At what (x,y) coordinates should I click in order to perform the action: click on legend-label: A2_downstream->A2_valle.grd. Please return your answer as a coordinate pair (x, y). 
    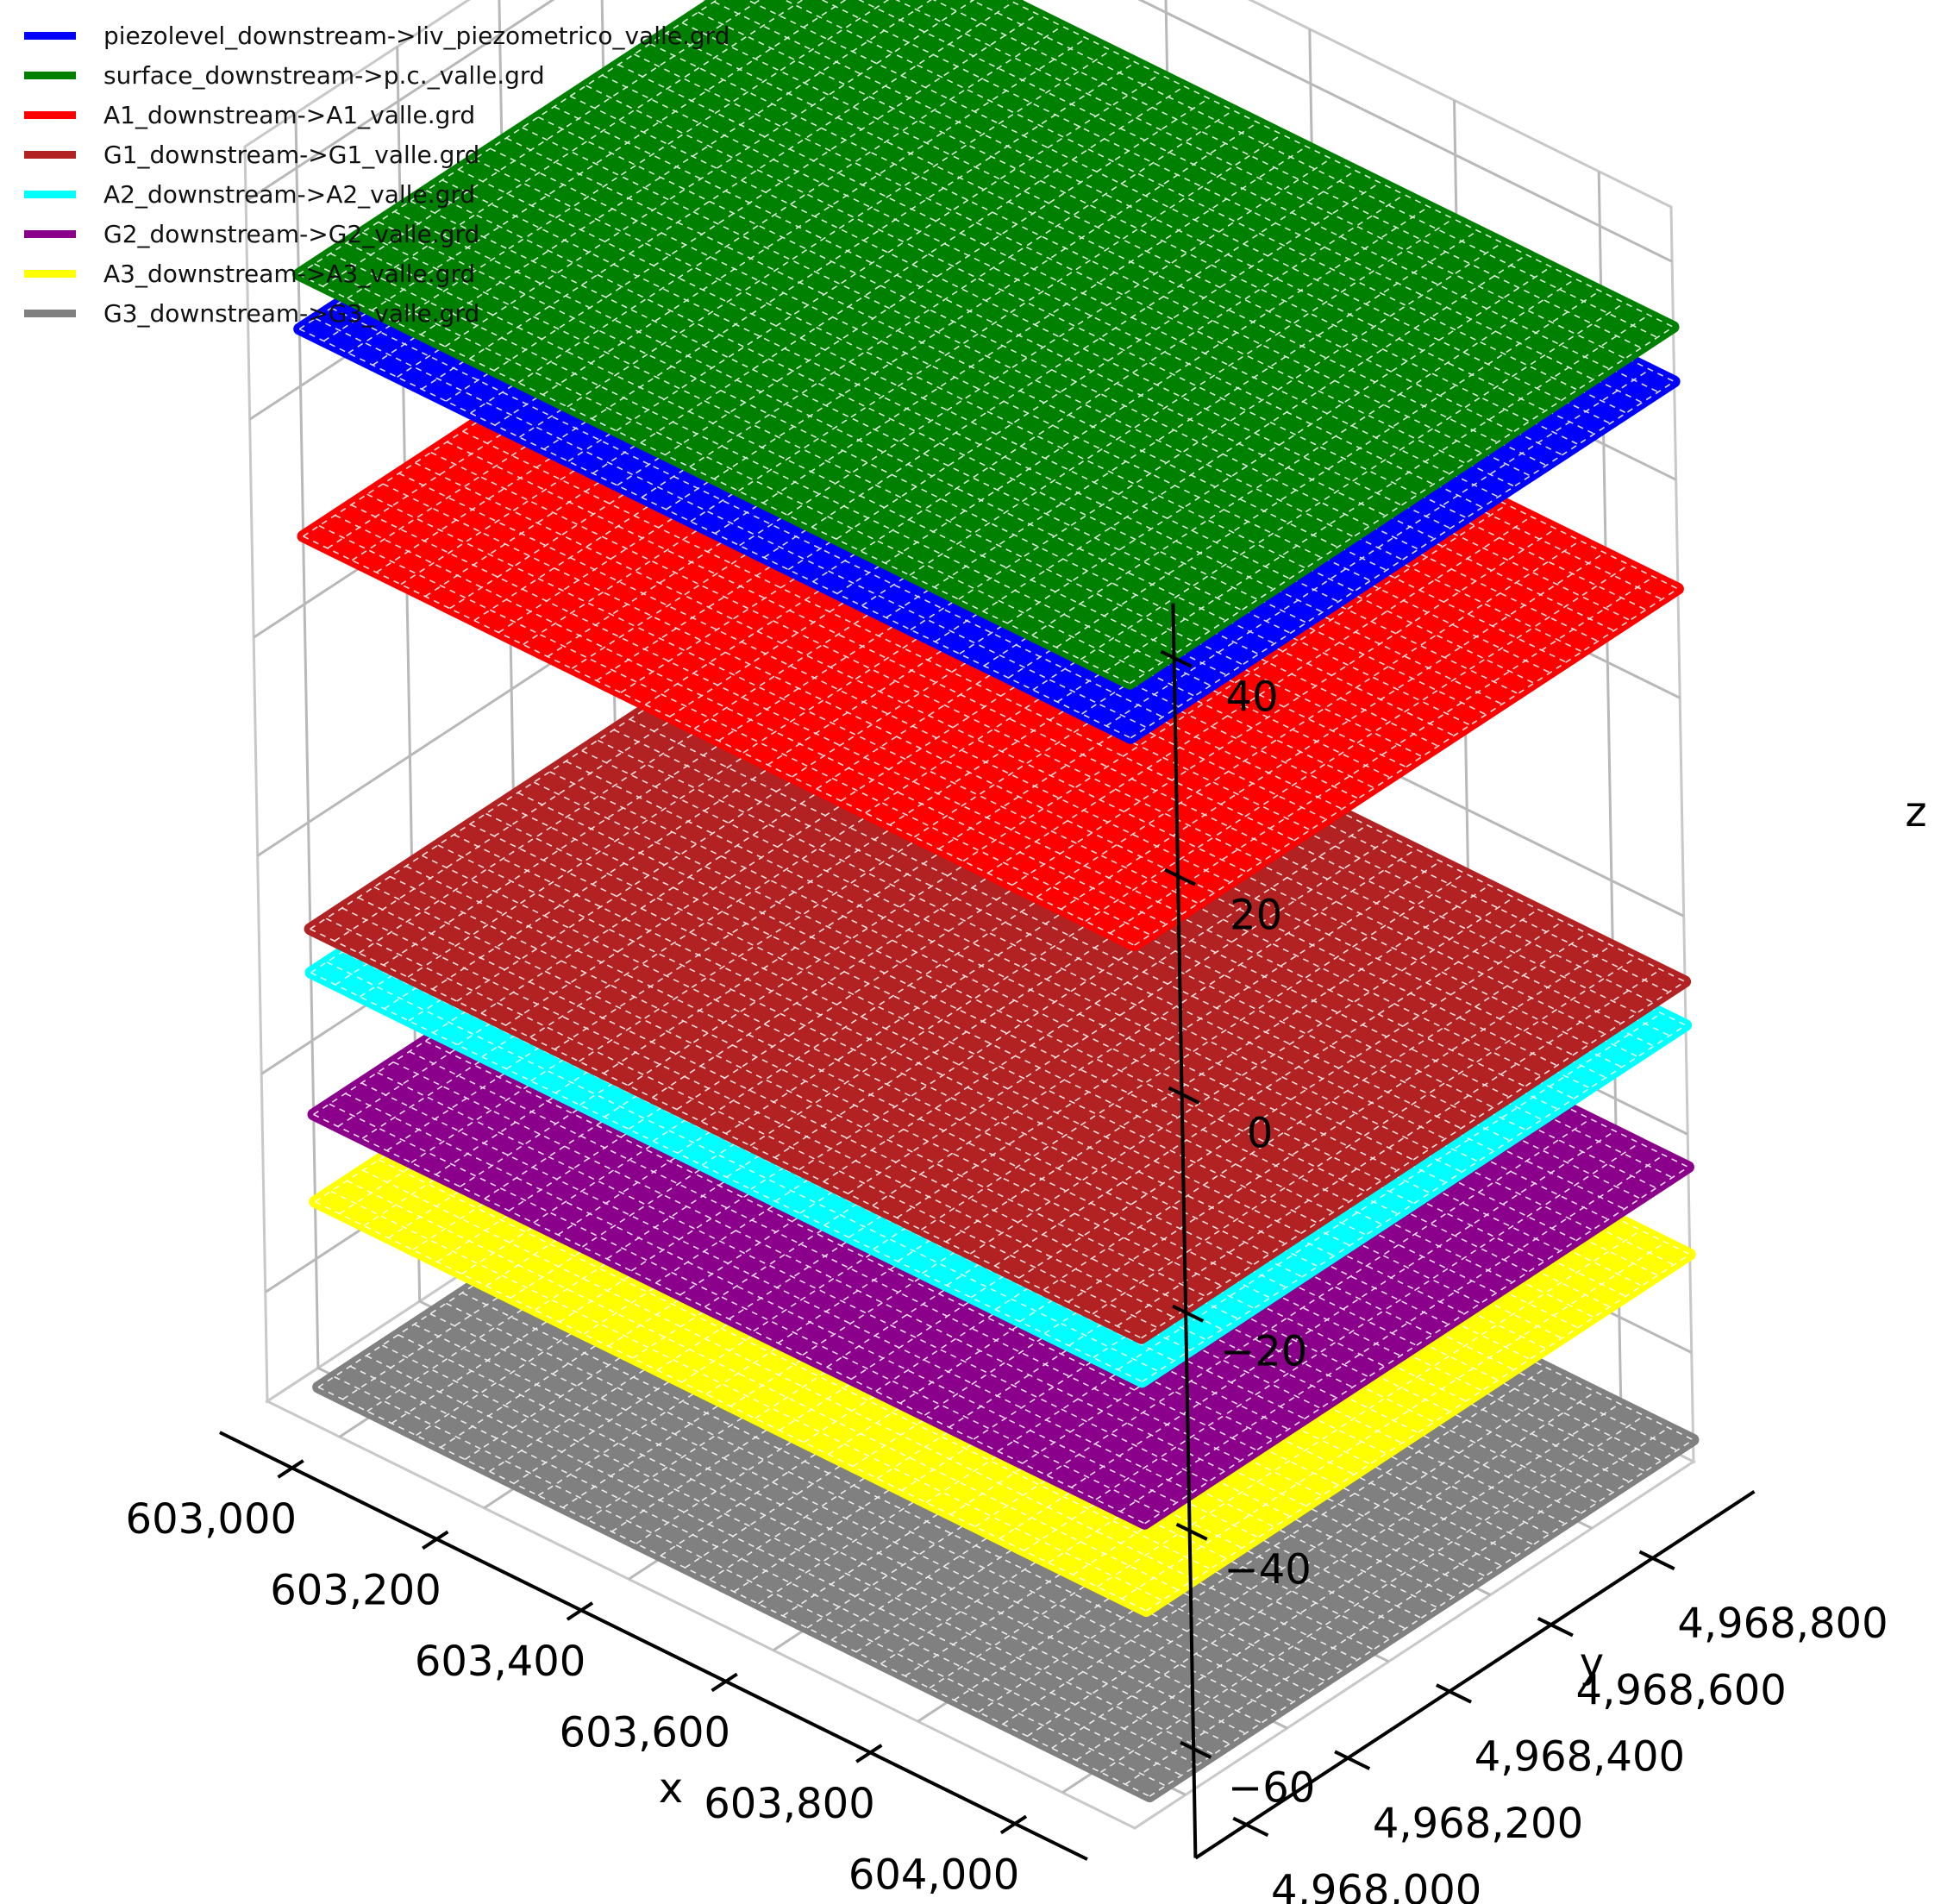
    Looking at the image, I should click on (289, 194).